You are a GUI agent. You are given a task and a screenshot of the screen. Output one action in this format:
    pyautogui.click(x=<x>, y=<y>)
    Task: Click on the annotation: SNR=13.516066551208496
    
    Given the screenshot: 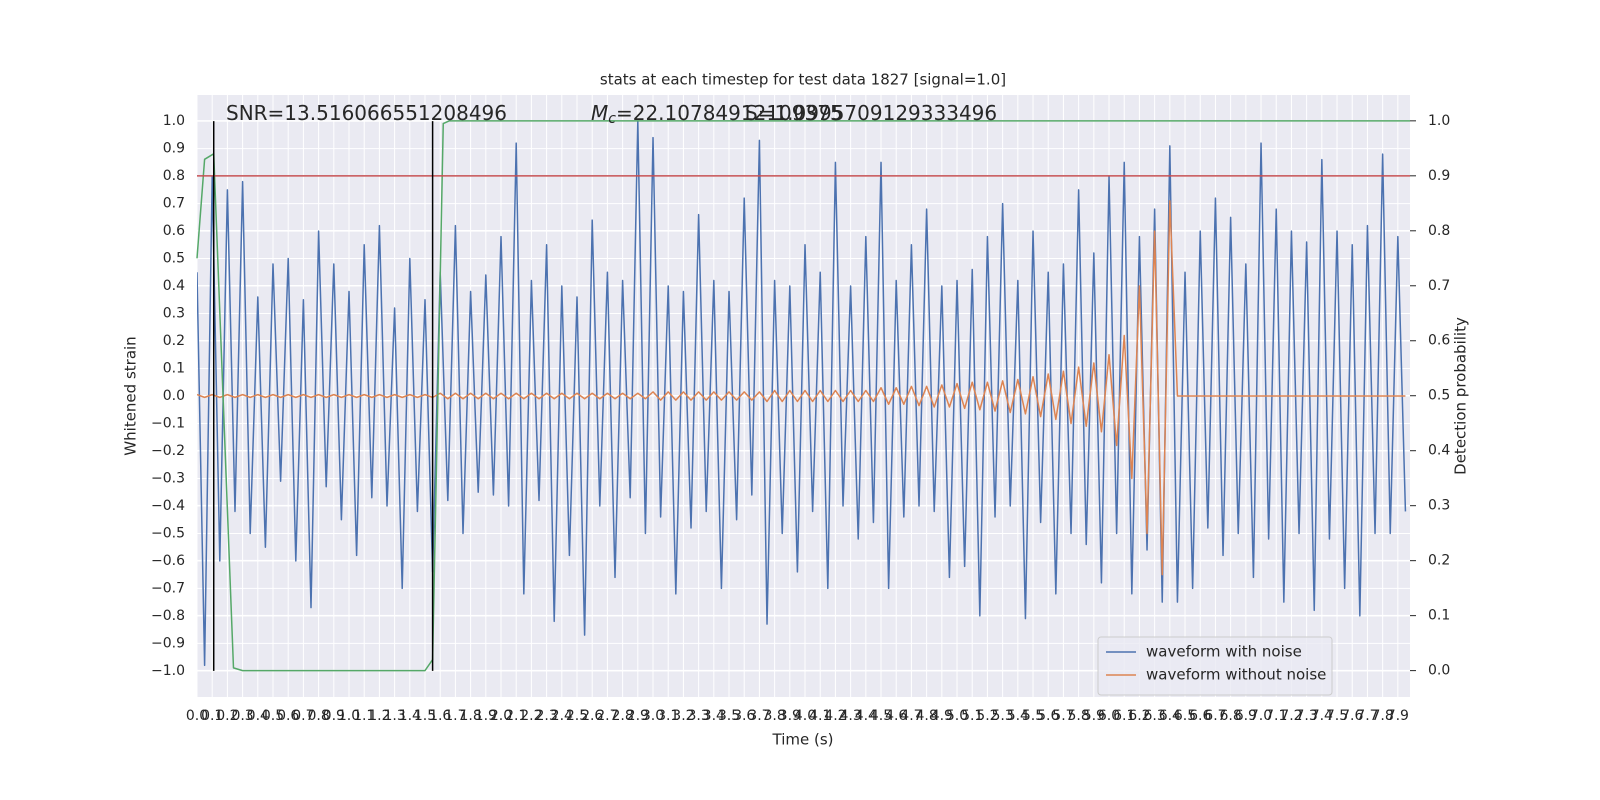 What is the action you would take?
    pyautogui.click(x=366, y=113)
    